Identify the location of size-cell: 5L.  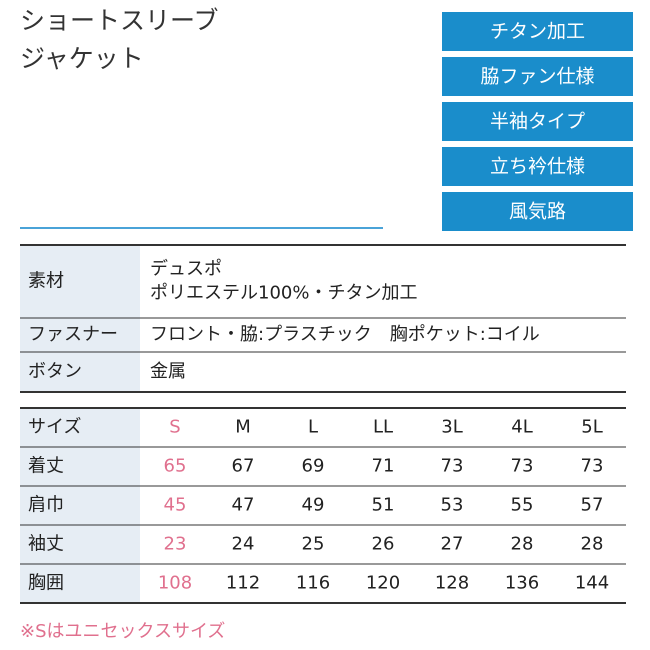
(591, 427).